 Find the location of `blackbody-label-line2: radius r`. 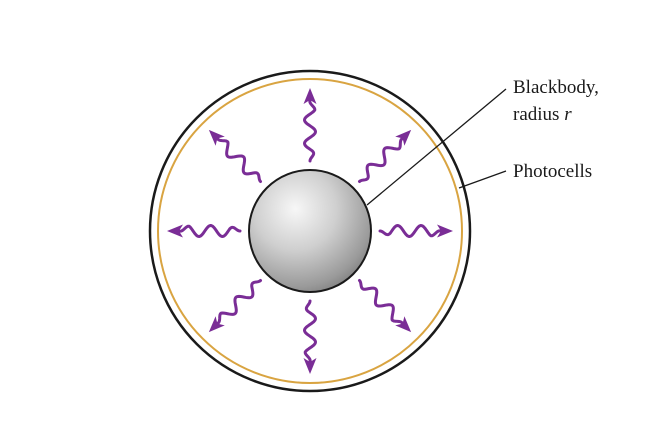

blackbody-label-line2: radius r is located at coordinates (542, 114).